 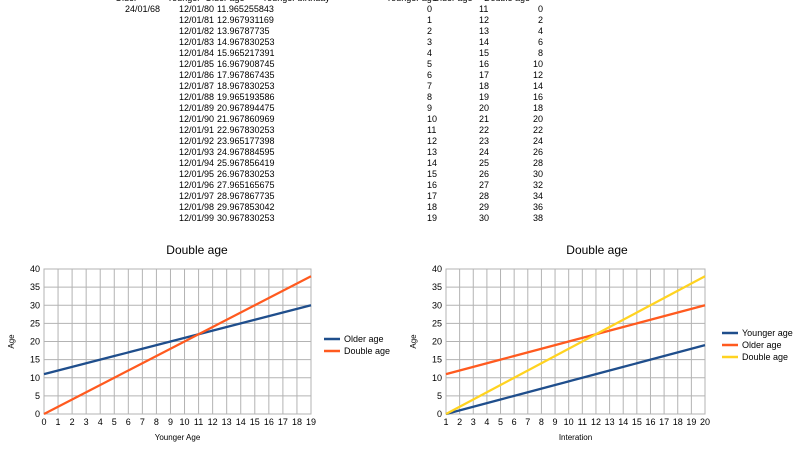 I want to click on older-birthdate-cell: 24/01/68, so click(x=142, y=9).